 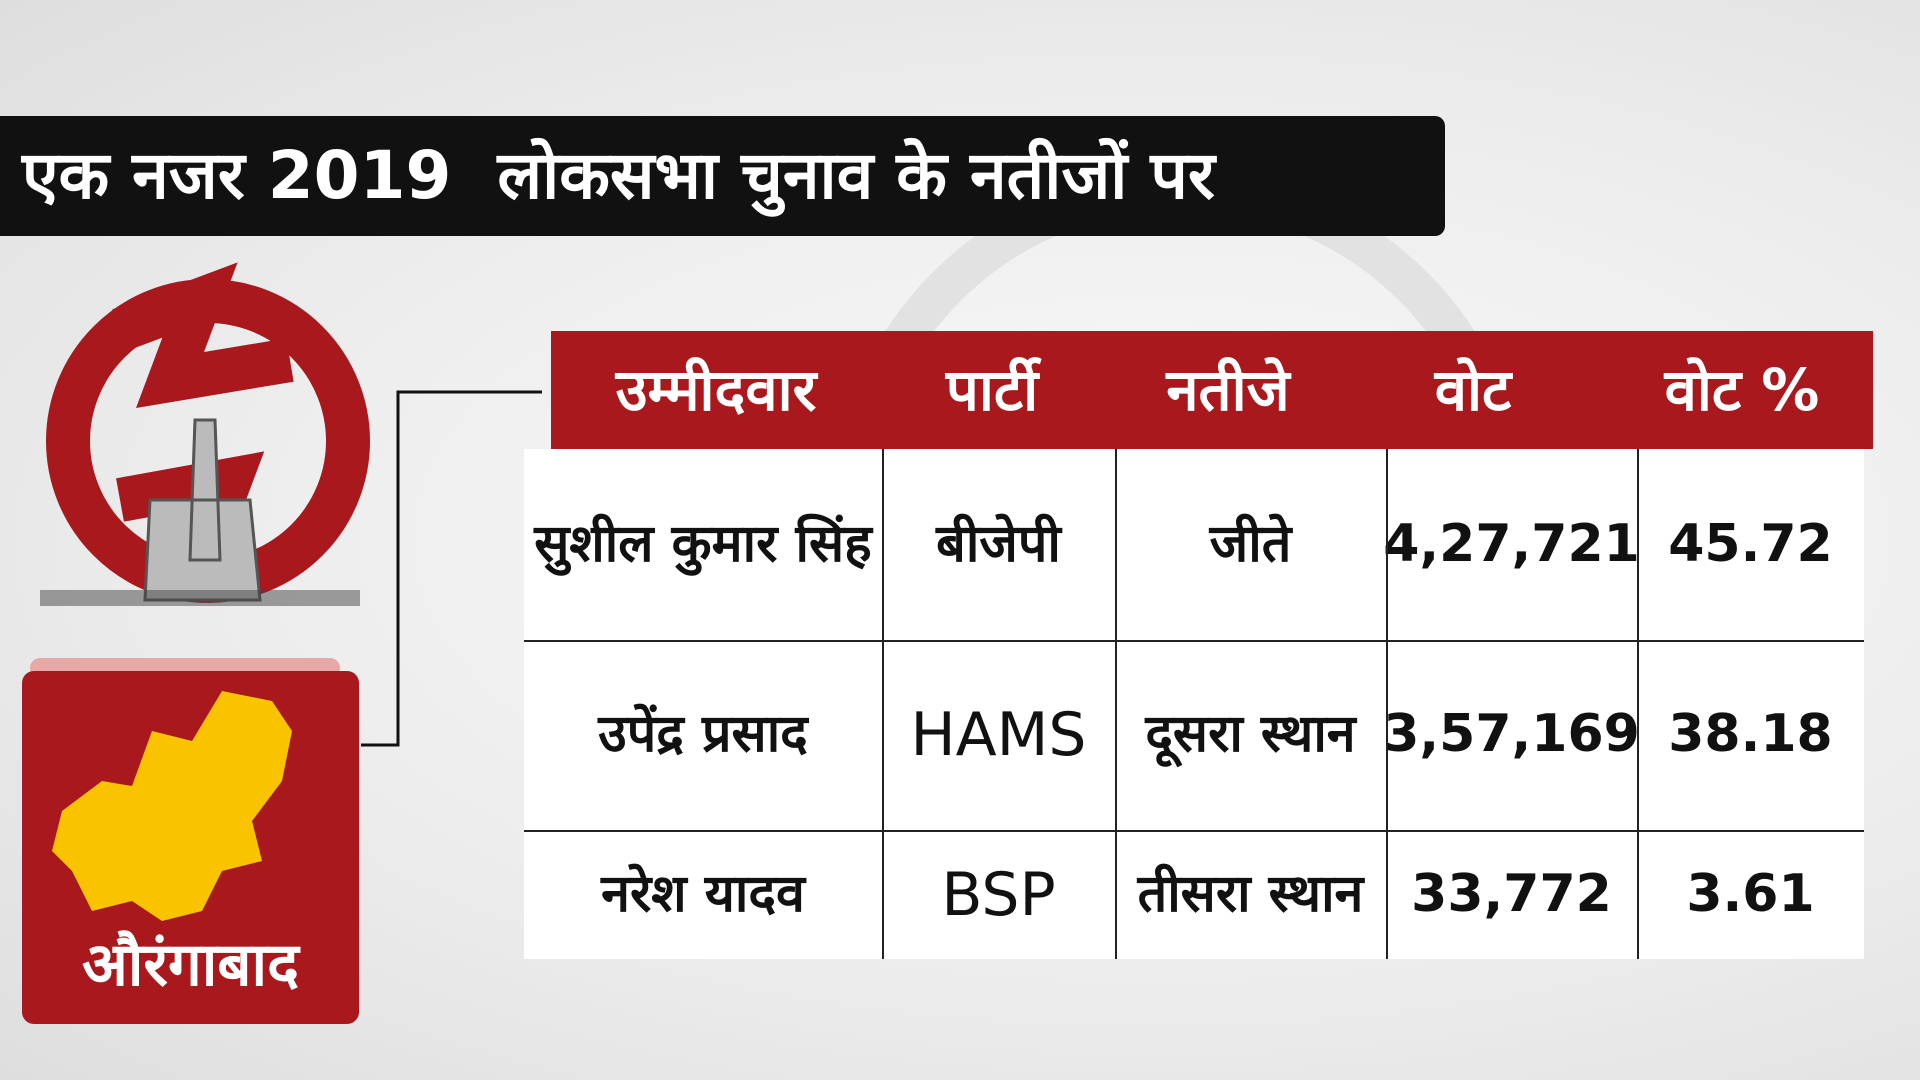 What do you see at coordinates (992, 390) in the screenshot?
I see `header-cell: पार्टी` at bounding box center [992, 390].